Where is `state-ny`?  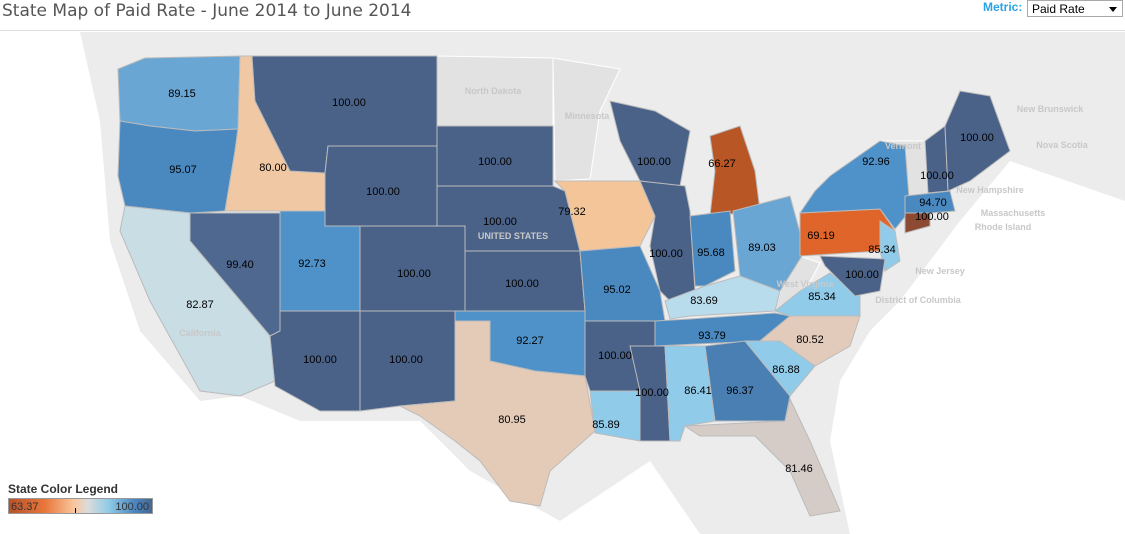
state-ny is located at coordinates (855, 185).